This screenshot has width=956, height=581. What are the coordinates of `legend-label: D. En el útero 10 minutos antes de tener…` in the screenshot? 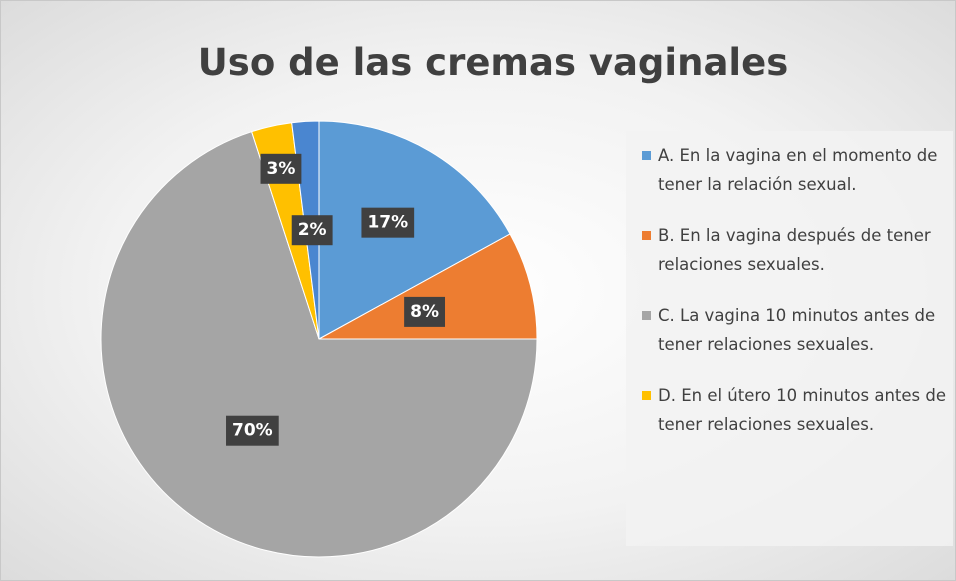 It's located at (802, 410).